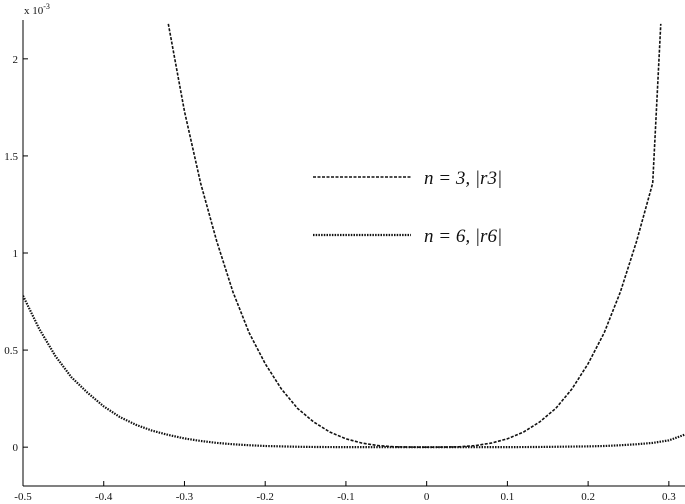 The width and height of the screenshot is (685, 504). I want to click on y-tick-label: 0, so click(16, 448).